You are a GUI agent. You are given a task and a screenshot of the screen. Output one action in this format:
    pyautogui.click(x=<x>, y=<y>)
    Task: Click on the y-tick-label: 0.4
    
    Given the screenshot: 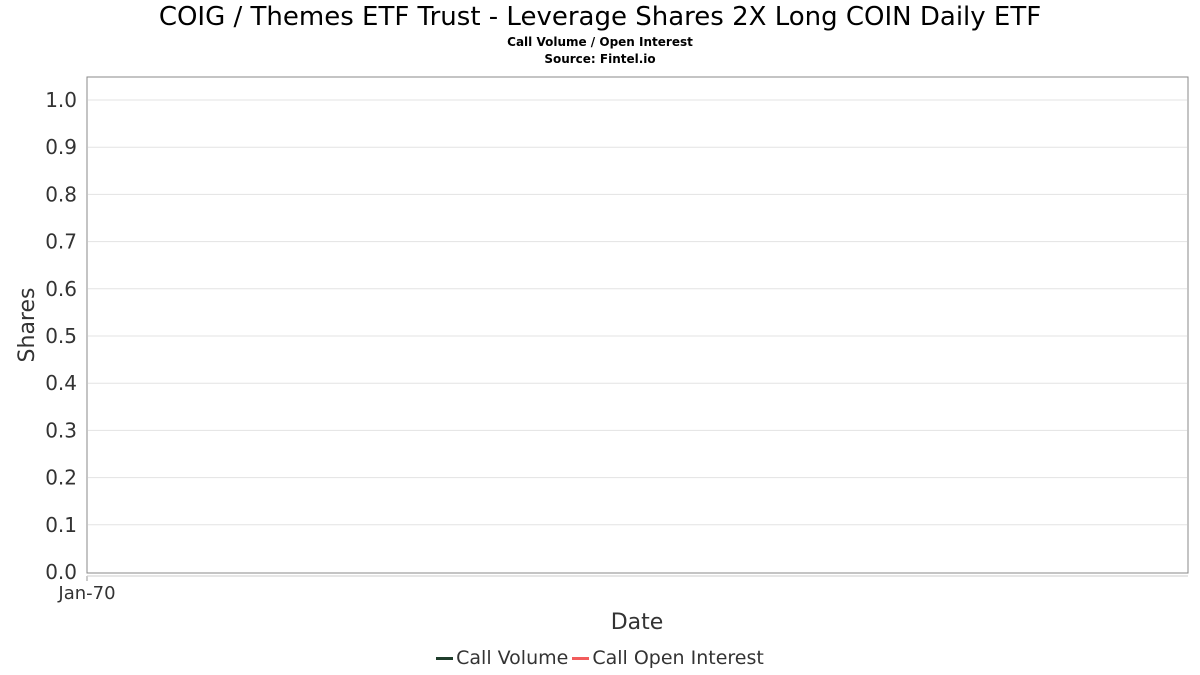 What is the action you would take?
    pyautogui.click(x=61, y=383)
    